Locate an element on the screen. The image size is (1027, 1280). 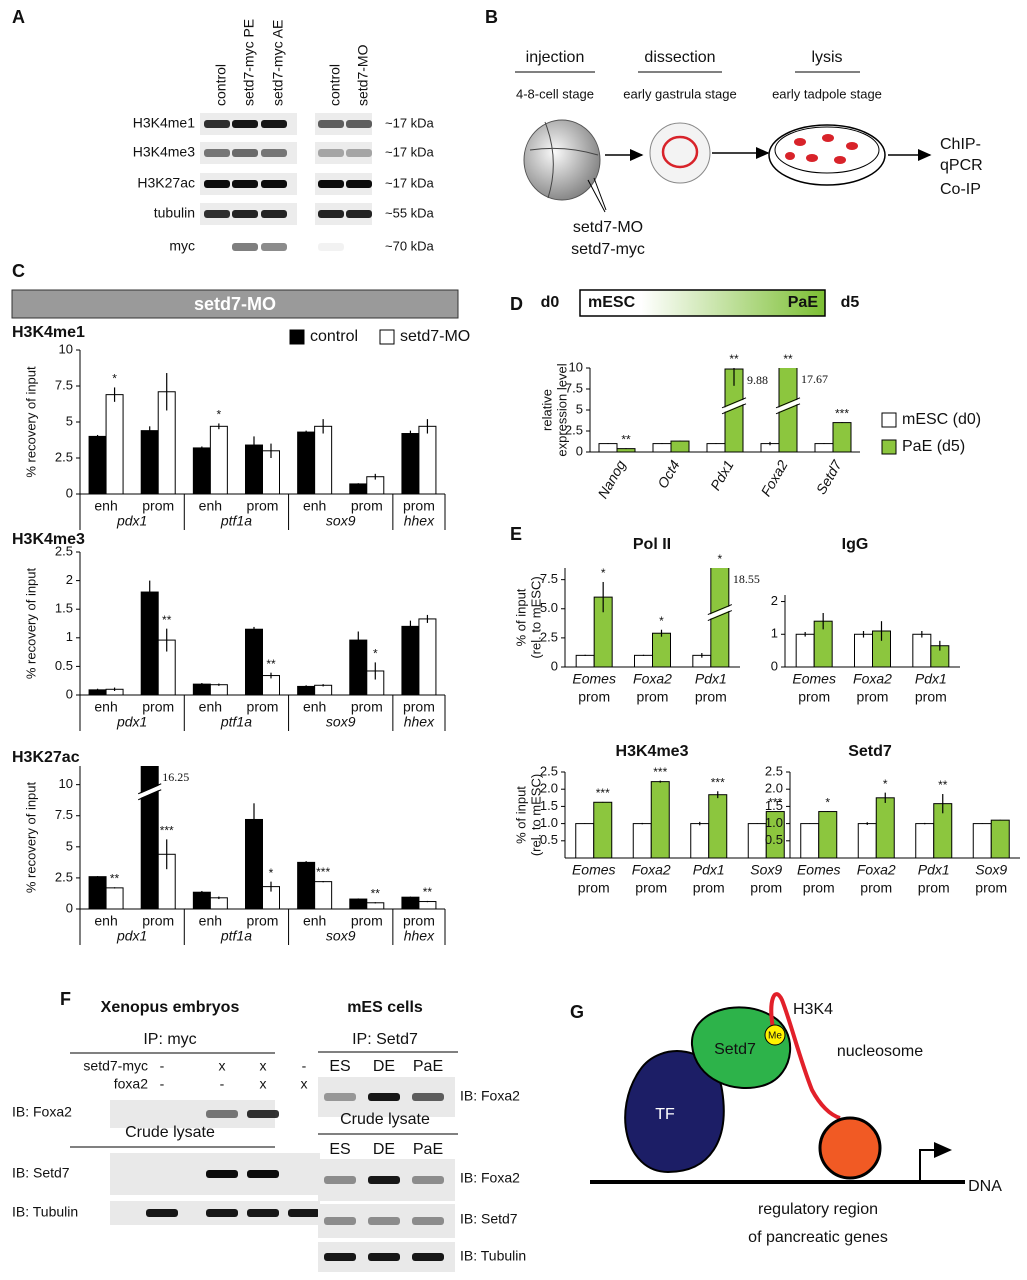
explant is located at coordinates (680, 152).